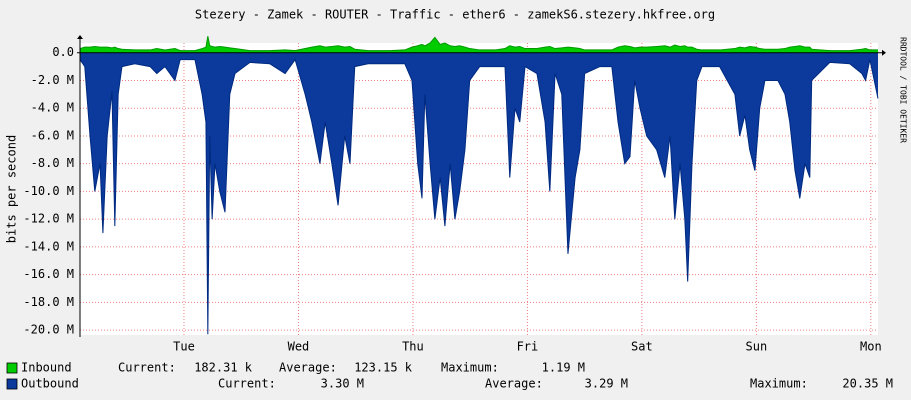 The height and width of the screenshot is (400, 911). Describe the element at coordinates (48, 274) in the screenshot. I see `y-tick-label: -16.0 M` at that location.